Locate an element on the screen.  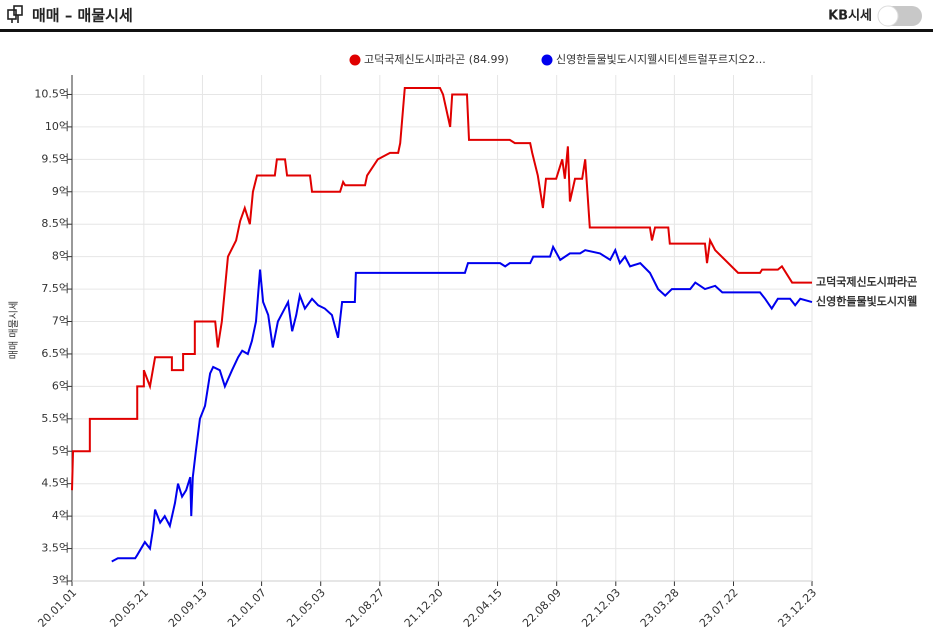
header-title: 매매 – 매물시세 is located at coordinates (82, 16).